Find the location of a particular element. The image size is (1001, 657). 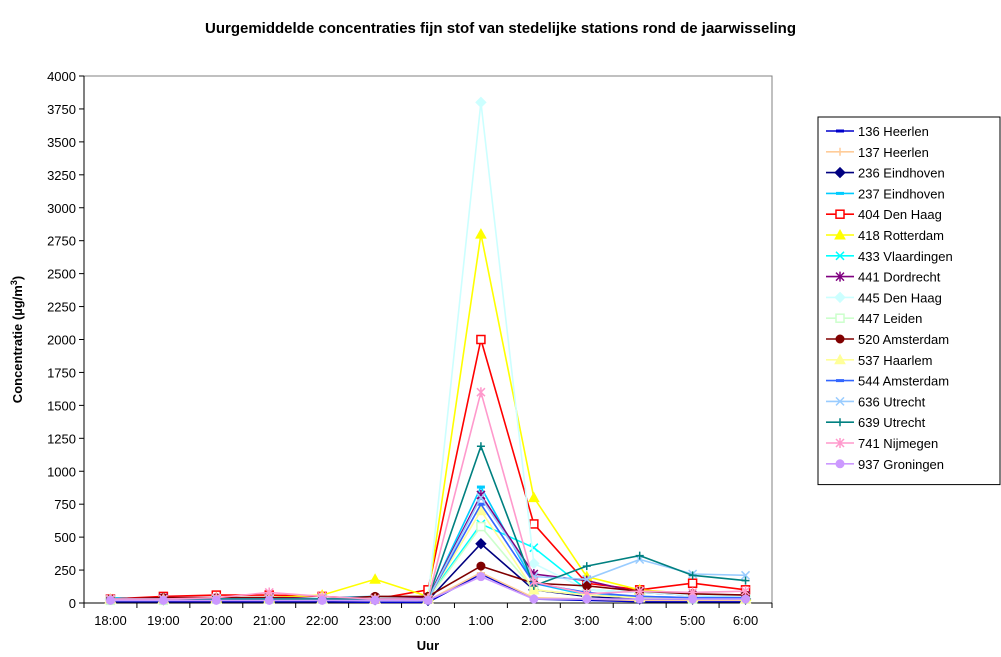

legend-item: 236 Eindhoven is located at coordinates (885, 173).